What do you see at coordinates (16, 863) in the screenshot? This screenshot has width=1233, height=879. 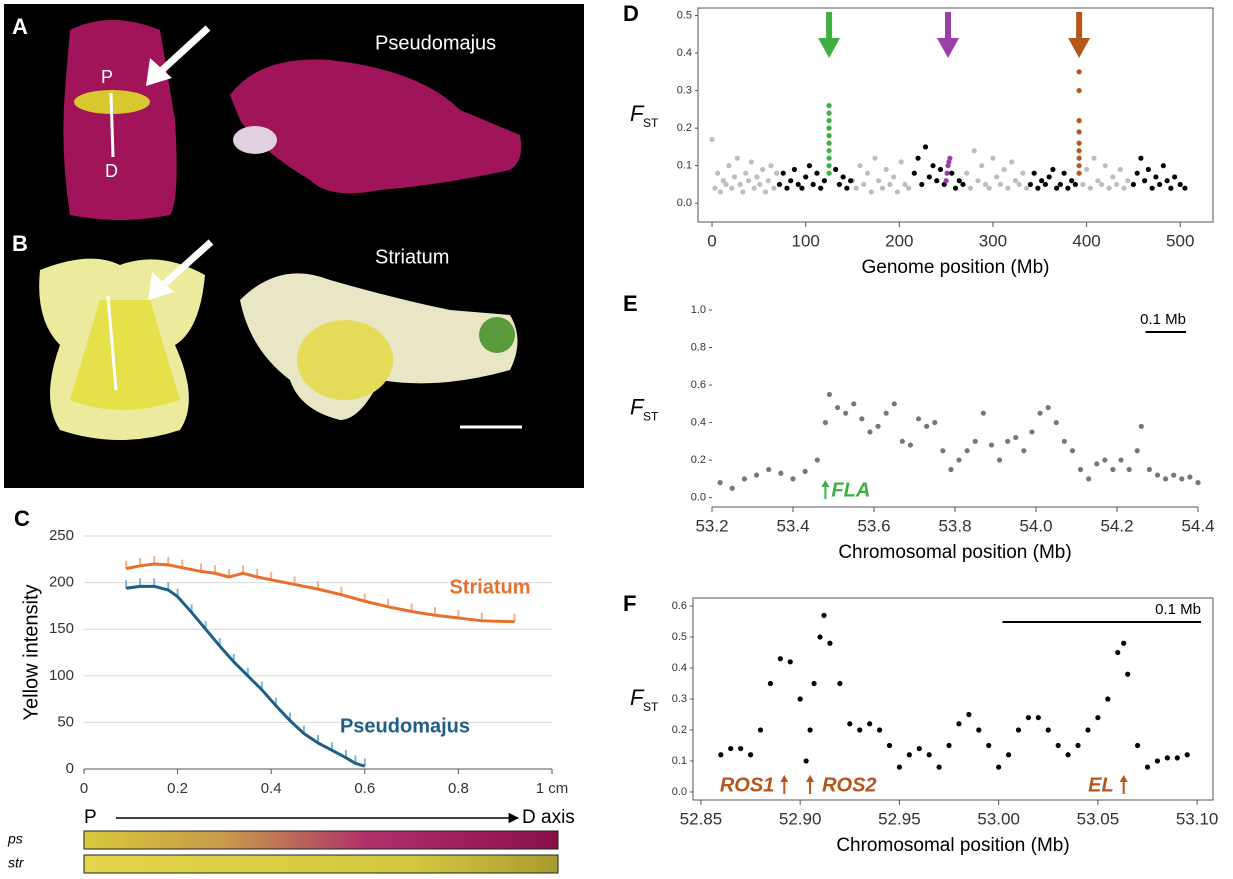 I see `strip-label: str` at bounding box center [16, 863].